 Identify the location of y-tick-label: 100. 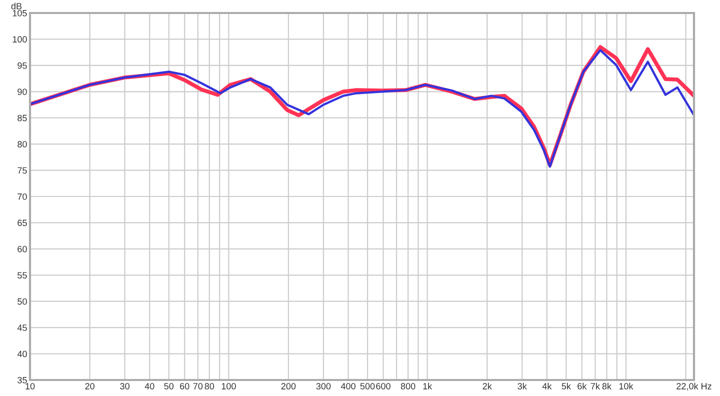
(19, 39).